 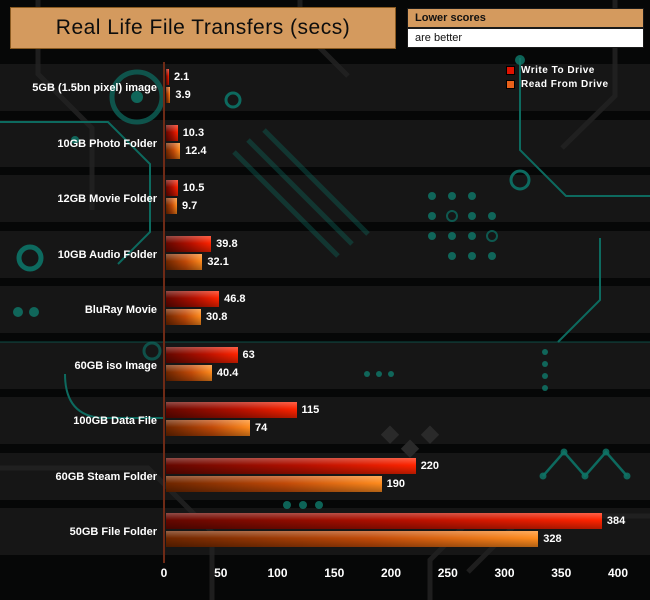 I want to click on legend-item-read: Read From Drive, so click(x=557, y=84).